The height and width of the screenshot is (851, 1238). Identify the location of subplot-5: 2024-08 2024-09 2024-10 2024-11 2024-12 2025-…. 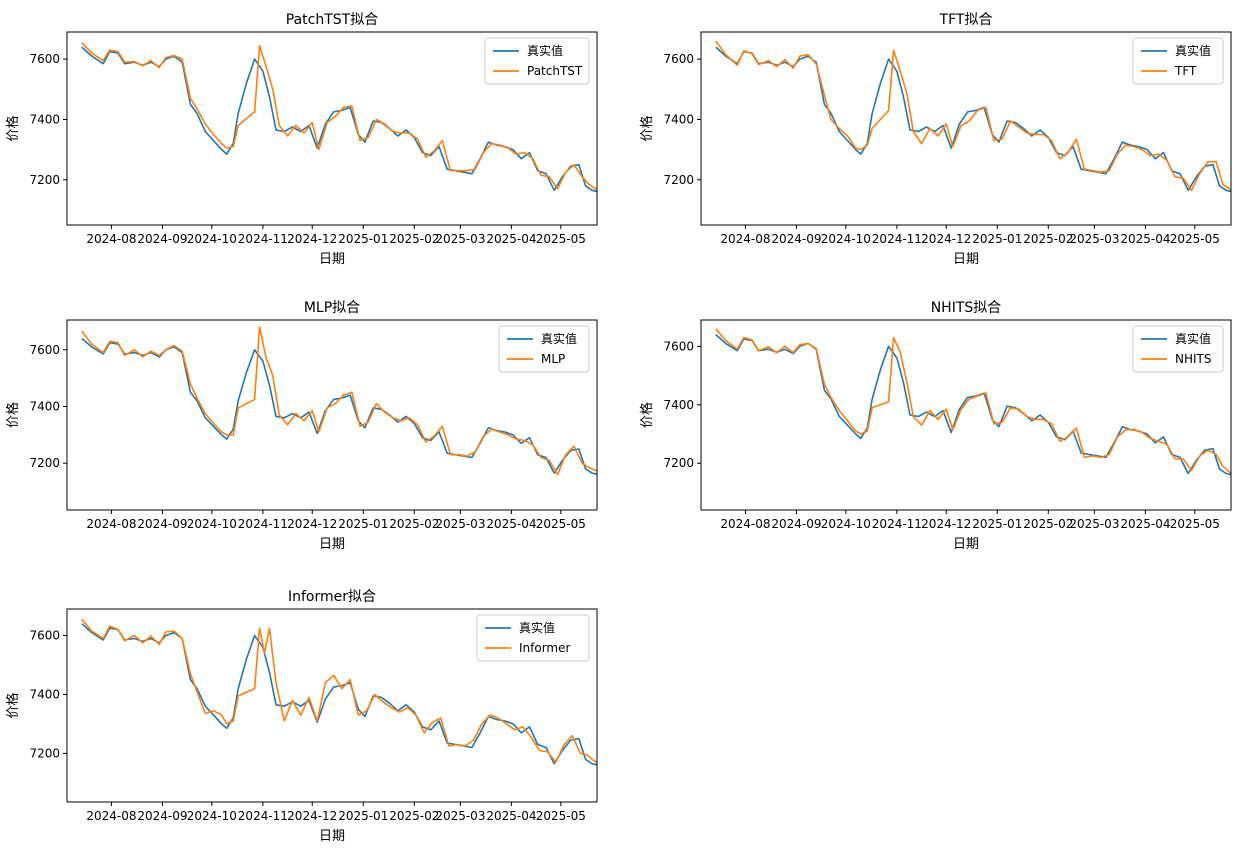
(301, 716).